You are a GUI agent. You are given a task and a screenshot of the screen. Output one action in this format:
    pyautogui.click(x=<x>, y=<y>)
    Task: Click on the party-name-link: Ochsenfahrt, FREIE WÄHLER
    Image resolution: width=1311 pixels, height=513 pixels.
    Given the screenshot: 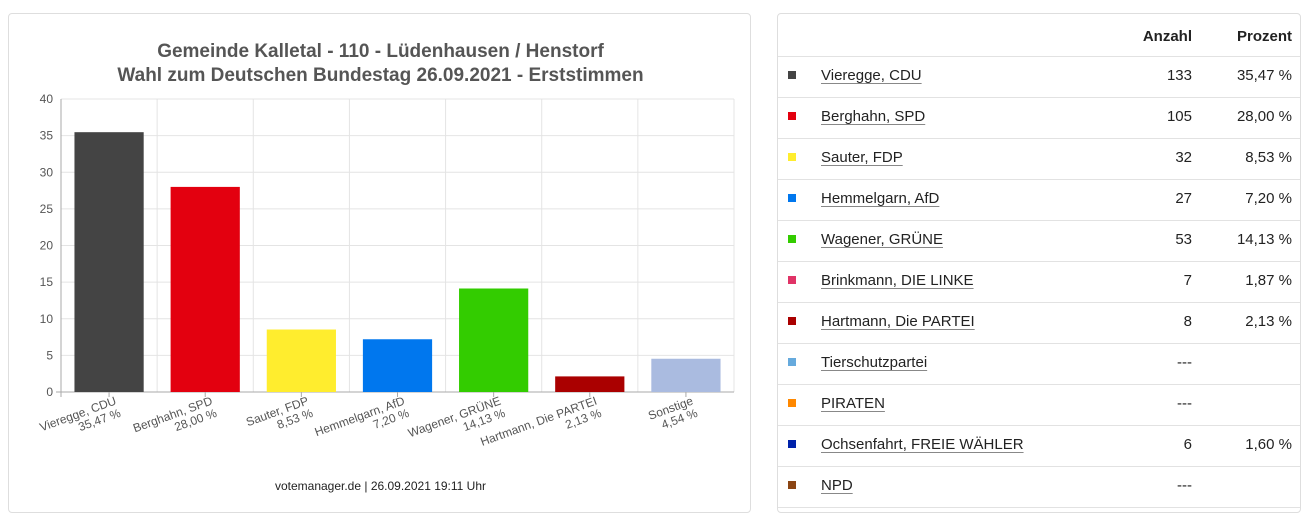 What is the action you would take?
    pyautogui.click(x=922, y=444)
    